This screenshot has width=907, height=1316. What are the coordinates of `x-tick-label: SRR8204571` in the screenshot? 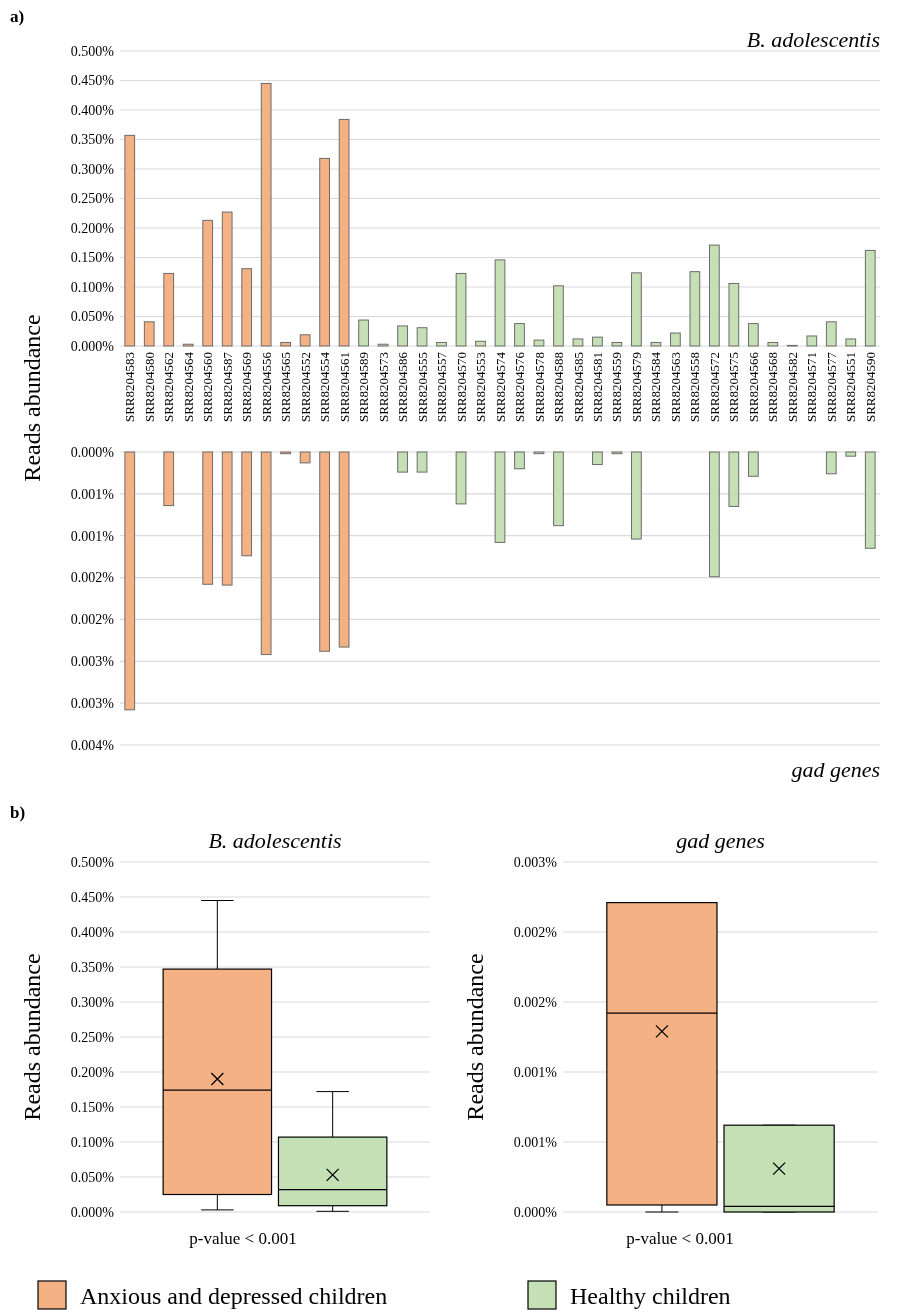 It's located at (812, 387).